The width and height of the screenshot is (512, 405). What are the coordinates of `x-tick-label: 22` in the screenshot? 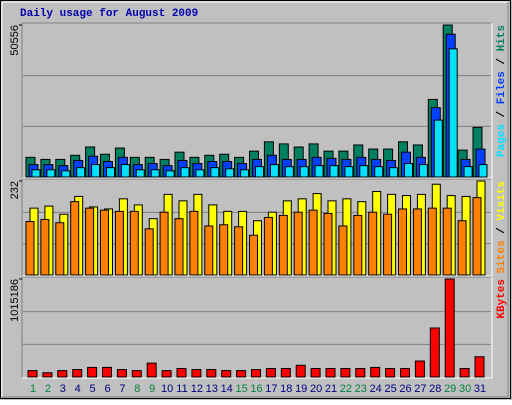 It's located at (346, 389).